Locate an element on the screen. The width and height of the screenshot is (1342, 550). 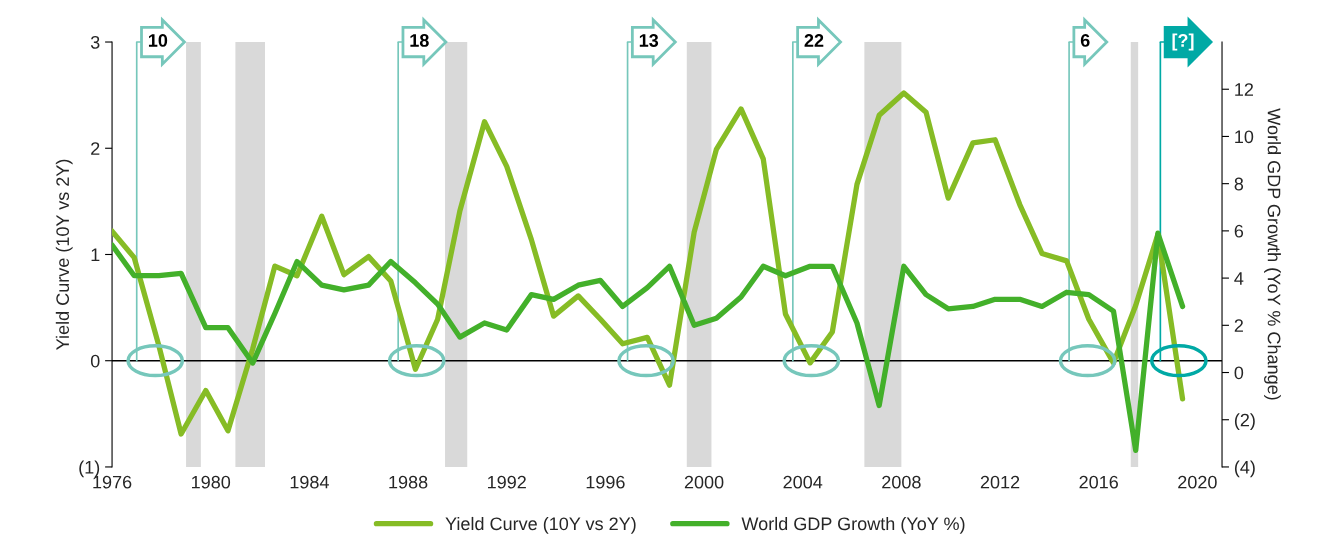
annotation: 6 is located at coordinates (1085, 40).